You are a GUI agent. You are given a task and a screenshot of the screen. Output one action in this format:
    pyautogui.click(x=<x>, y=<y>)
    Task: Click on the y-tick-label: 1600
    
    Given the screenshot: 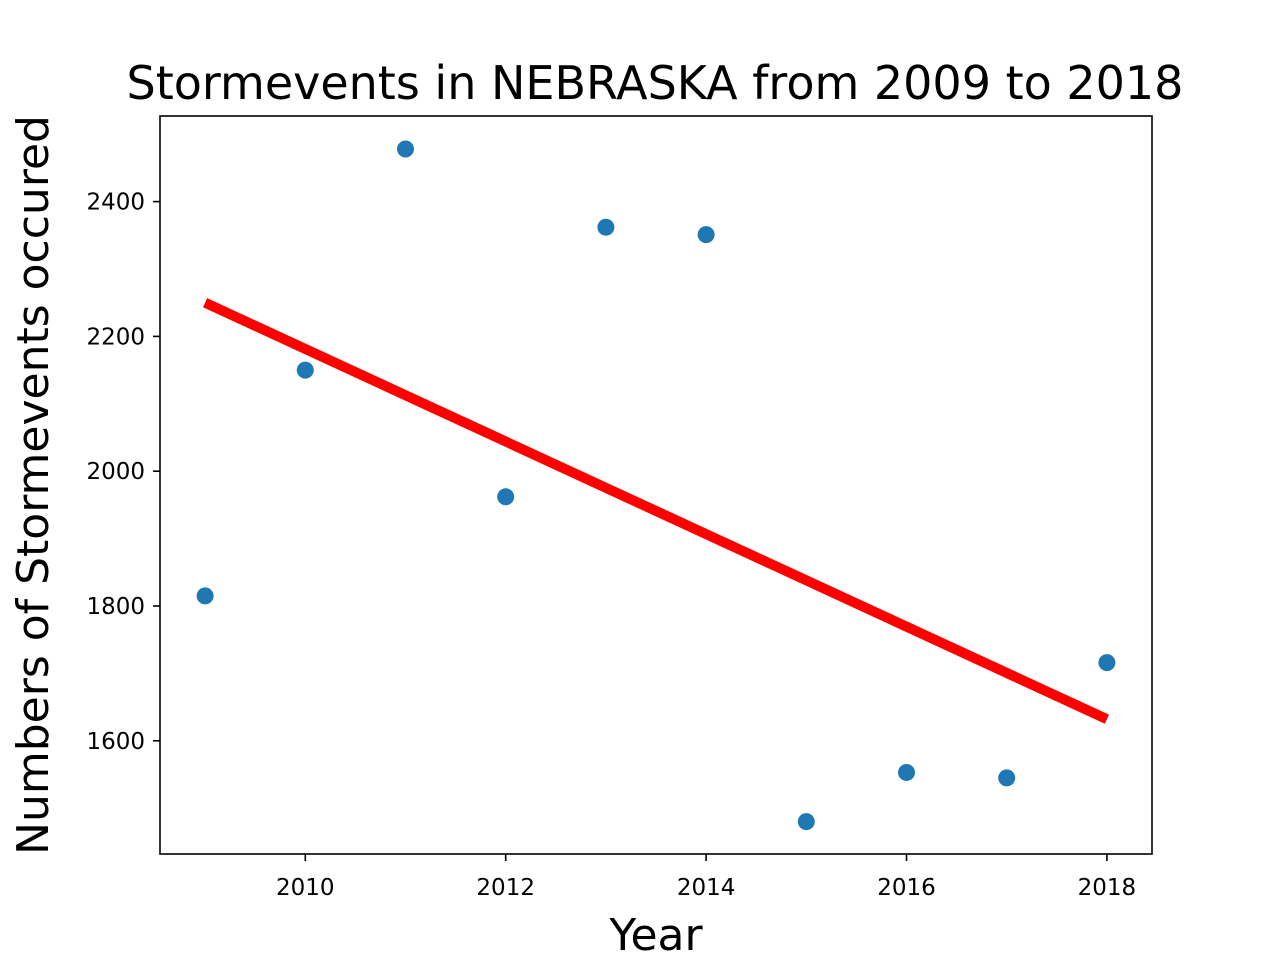 What is the action you would take?
    pyautogui.click(x=115, y=742)
    